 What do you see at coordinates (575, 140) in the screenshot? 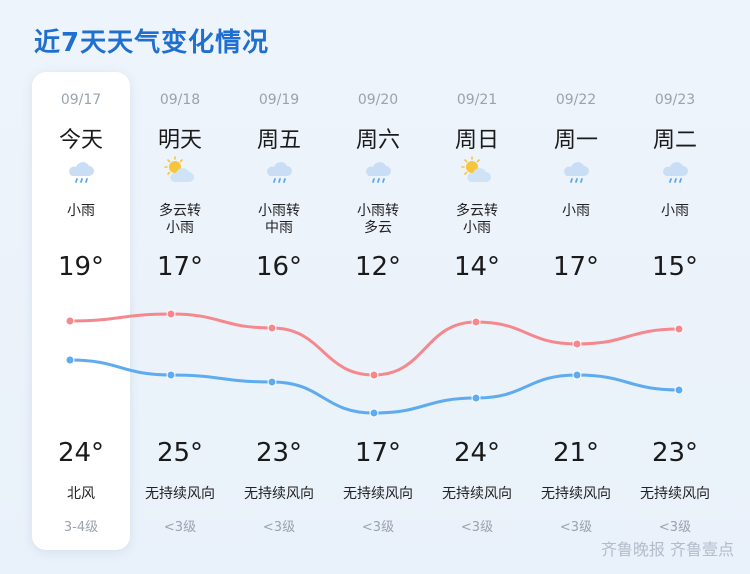
I see `day-label: 周一` at bounding box center [575, 140].